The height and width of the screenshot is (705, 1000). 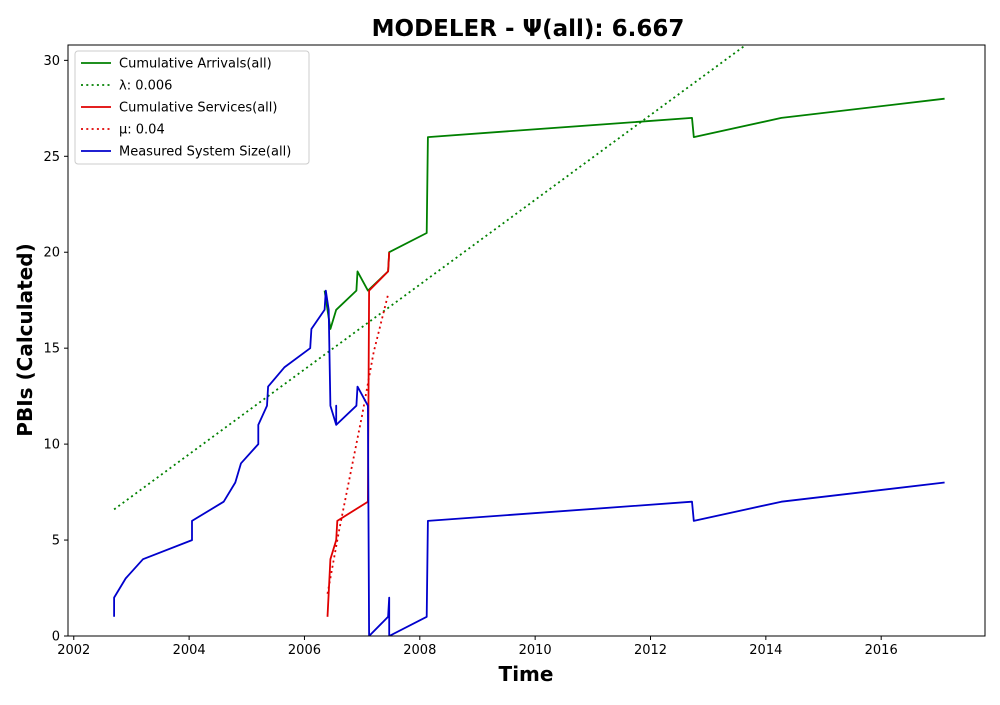 What do you see at coordinates (51, 61) in the screenshot?
I see `y-tick-label: 30` at bounding box center [51, 61].